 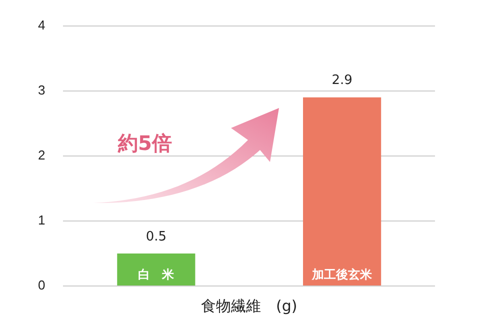 I want to click on x-tick-label: 加工後玄米, so click(x=342, y=275).